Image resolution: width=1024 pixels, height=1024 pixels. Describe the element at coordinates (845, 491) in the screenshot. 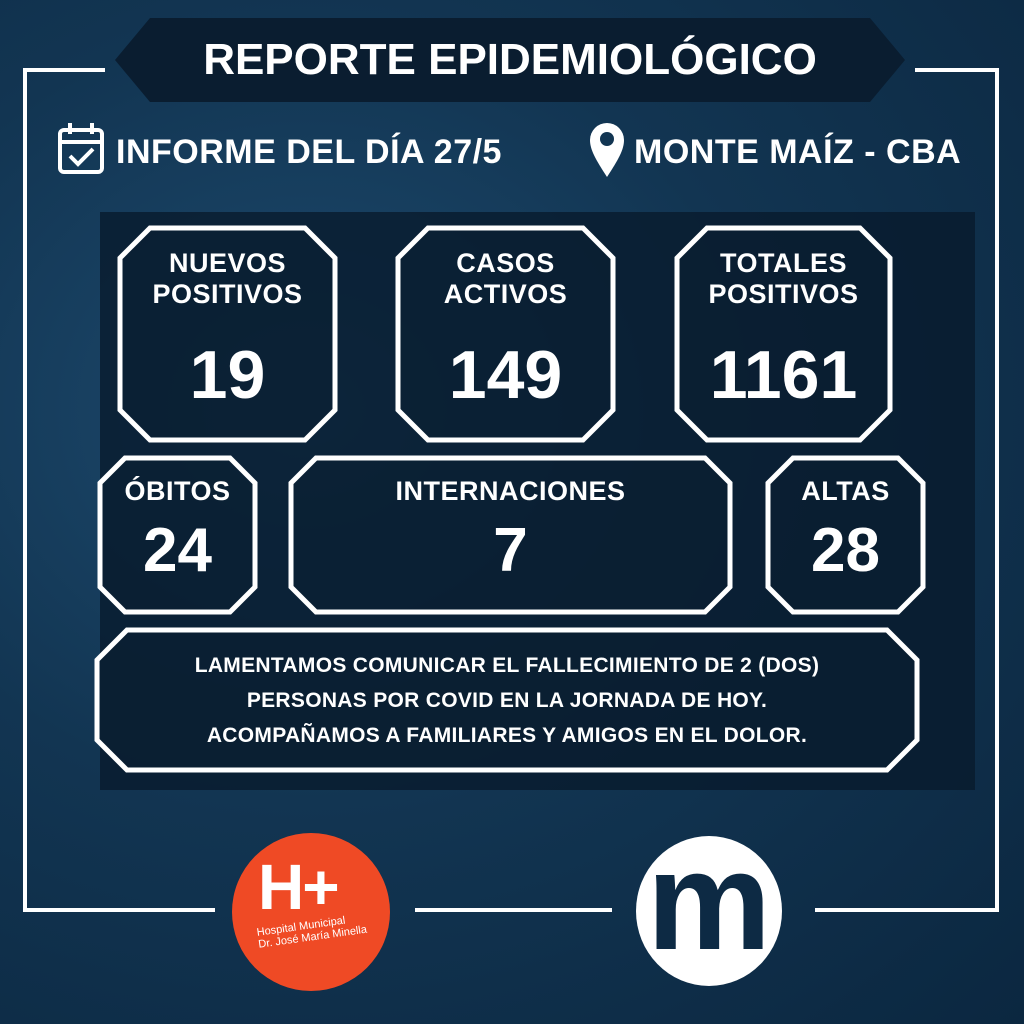

I see `stat-label: ALTAS` at that location.